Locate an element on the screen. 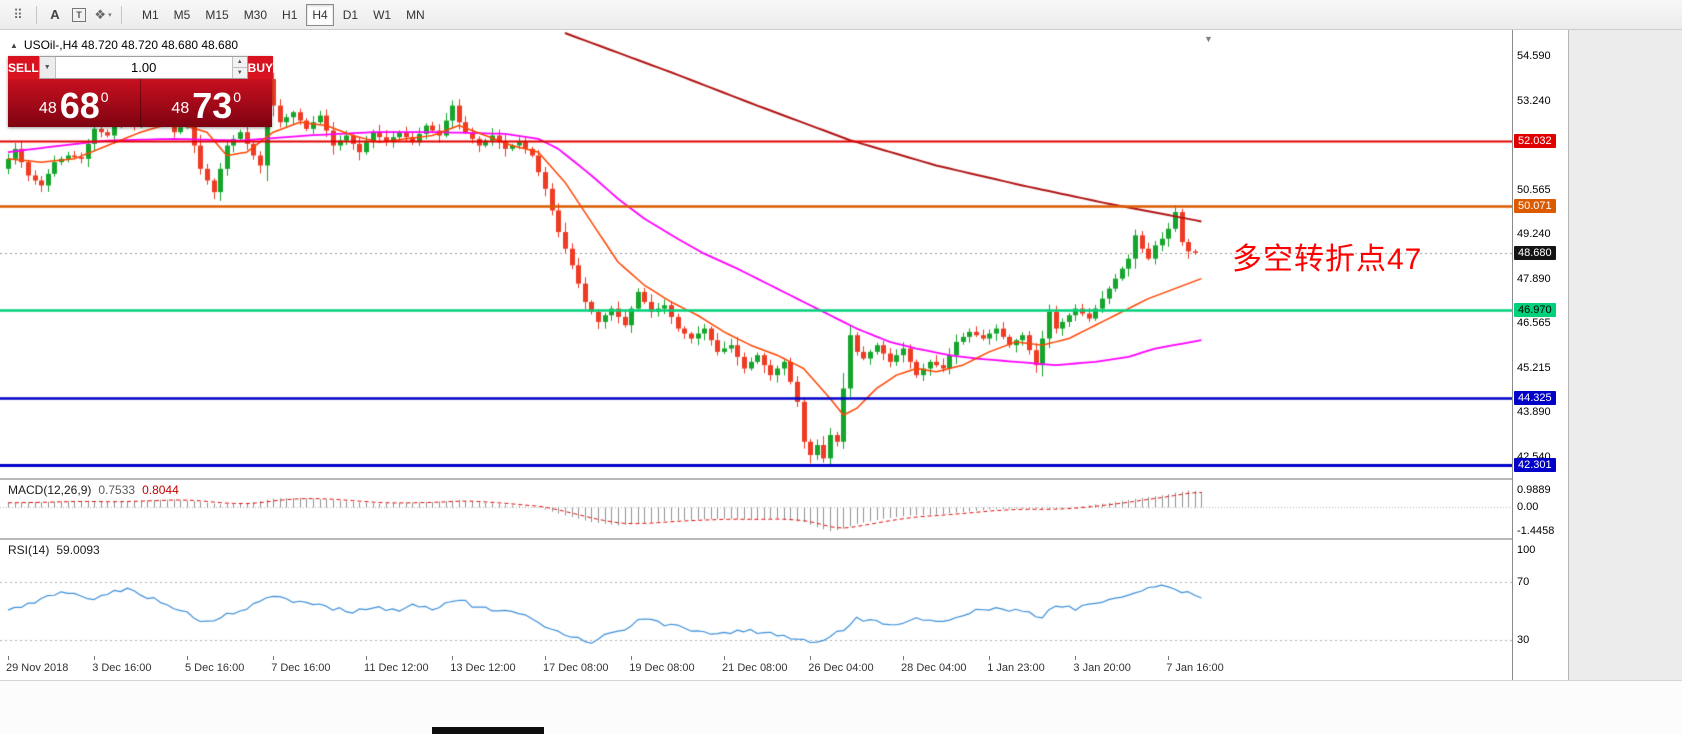 The height and width of the screenshot is (734, 1682). price-tick-54.590: 54.590 is located at coordinates (1534, 56).